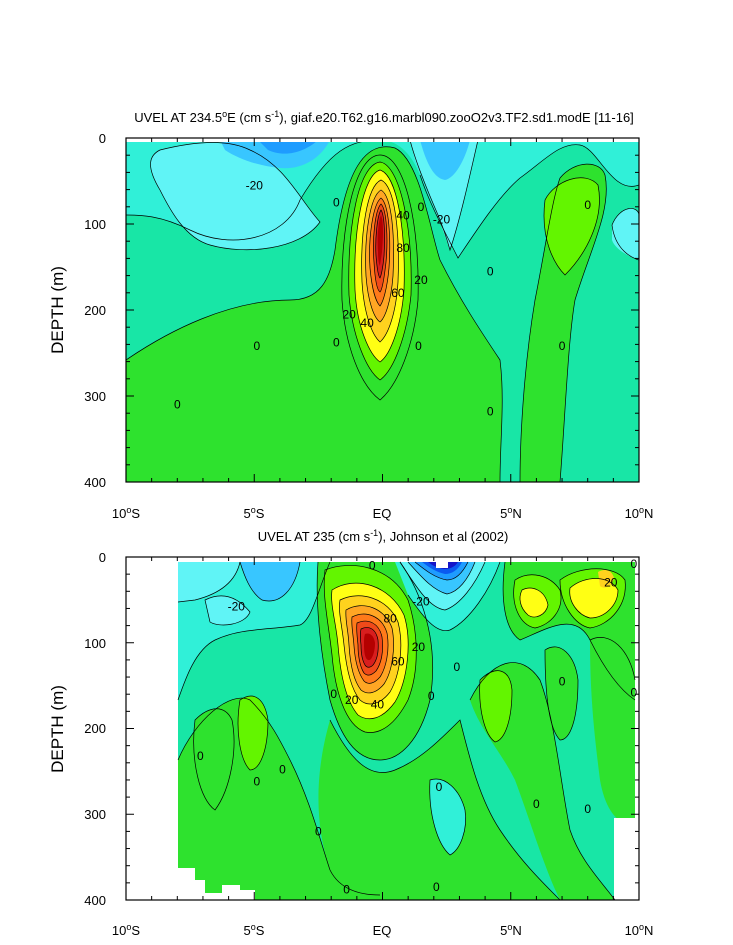 This screenshot has height=945, width=733. I want to click on obs-pos20-north-b, so click(593, 598).